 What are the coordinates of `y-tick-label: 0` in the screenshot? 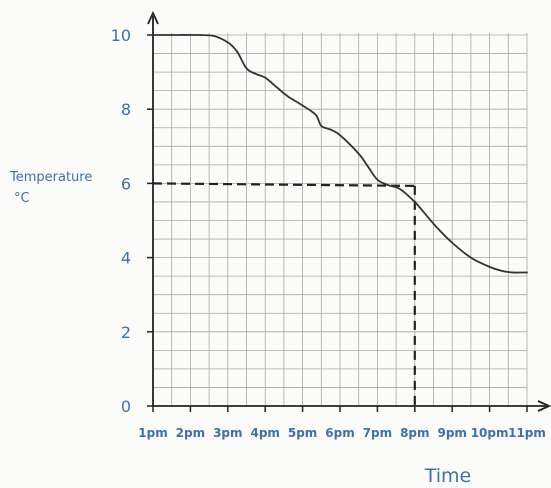 It's located at (126, 406).